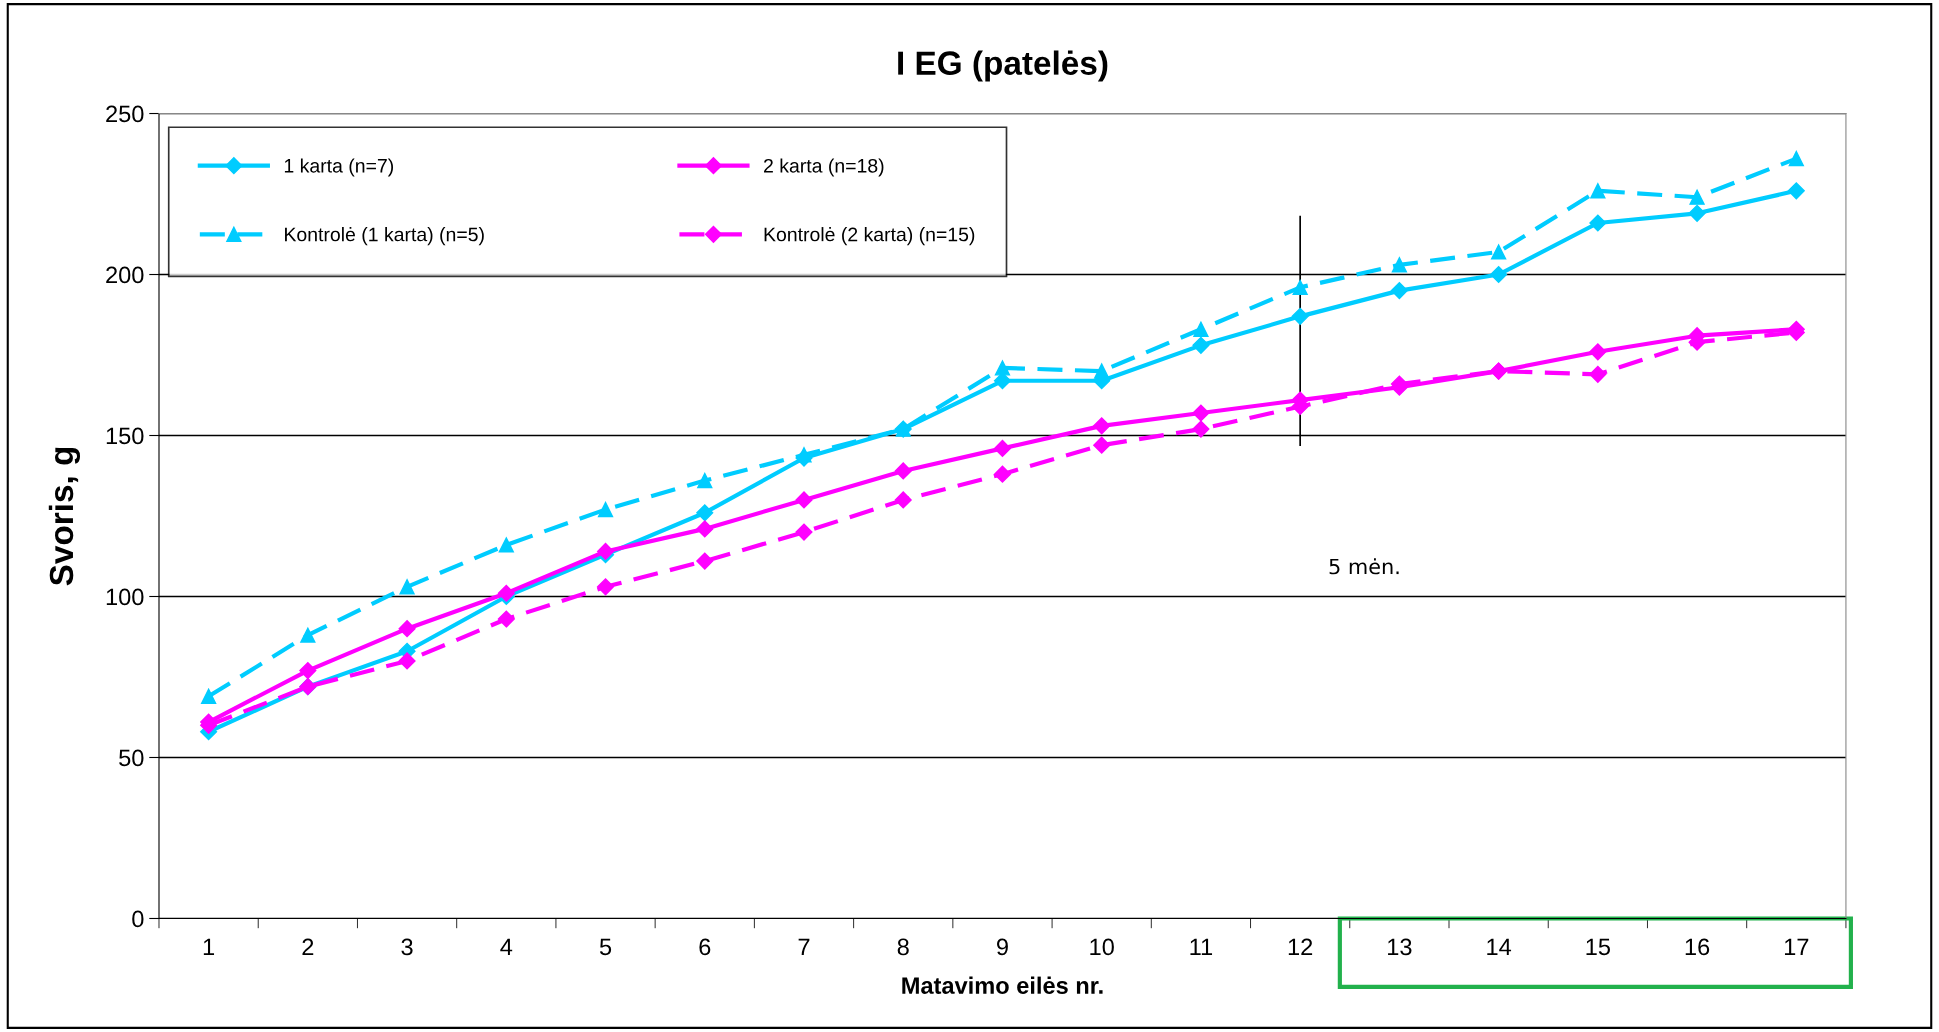 The width and height of the screenshot is (1939, 1032). Describe the element at coordinates (1102, 947) in the screenshot. I see `x-tick-label: 10` at that location.